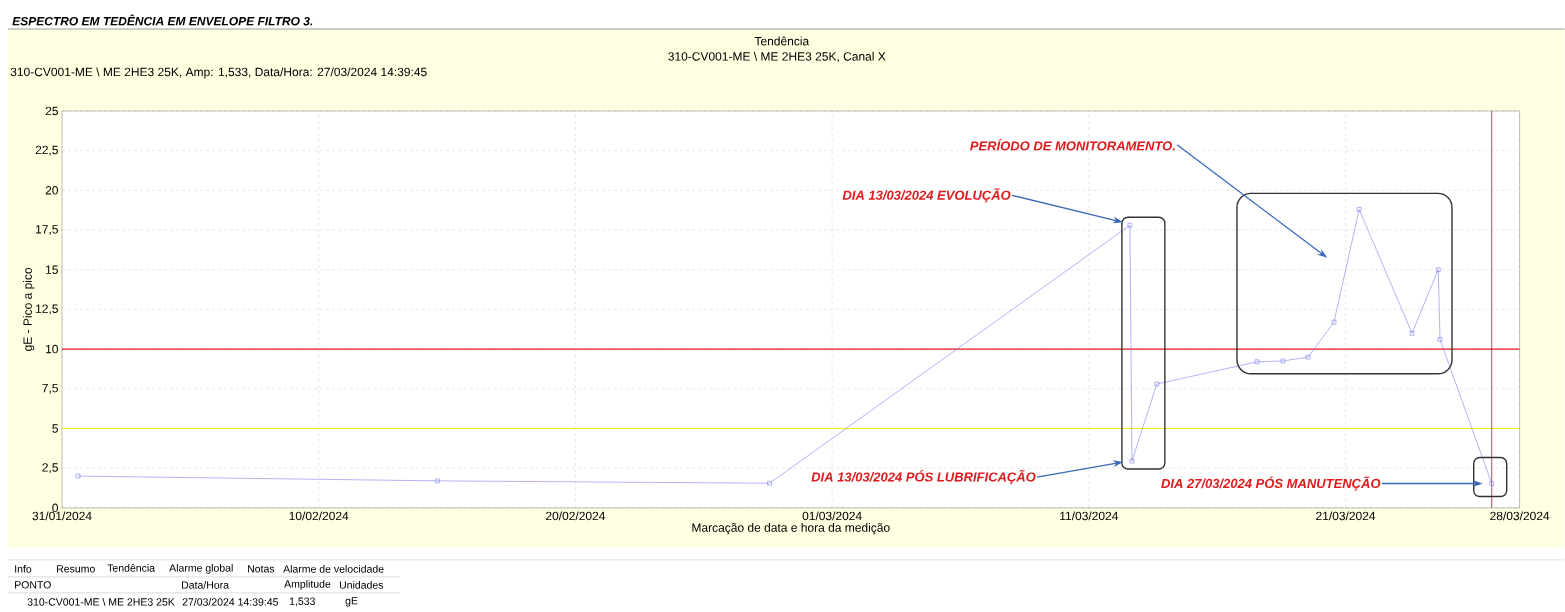 The height and width of the screenshot is (612, 1565). I want to click on y-tick-label: 0, so click(55, 508).